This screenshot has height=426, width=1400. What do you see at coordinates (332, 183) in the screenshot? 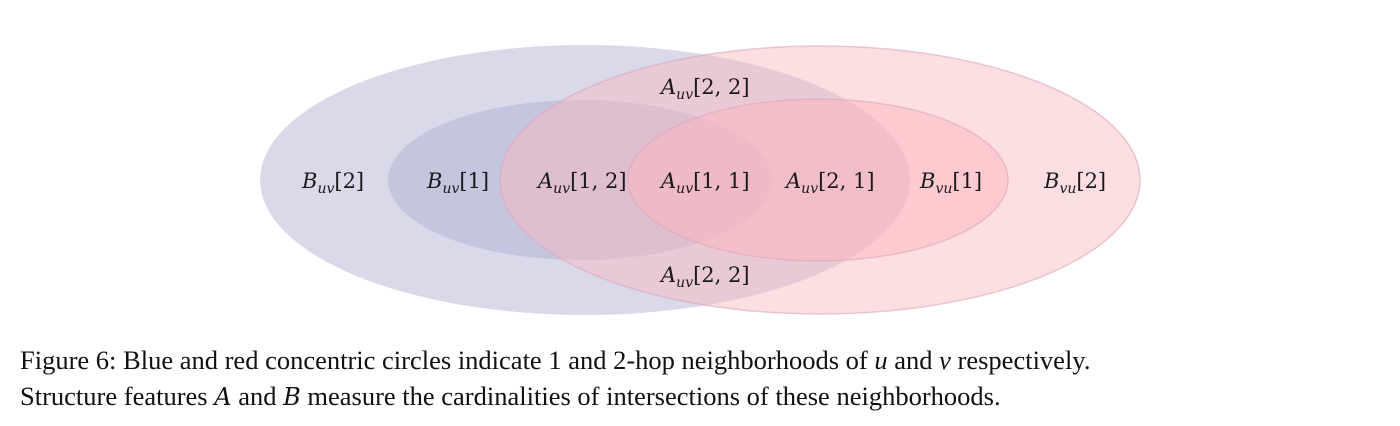
I see `label-b-uv-2: Buv[2]` at bounding box center [332, 183].